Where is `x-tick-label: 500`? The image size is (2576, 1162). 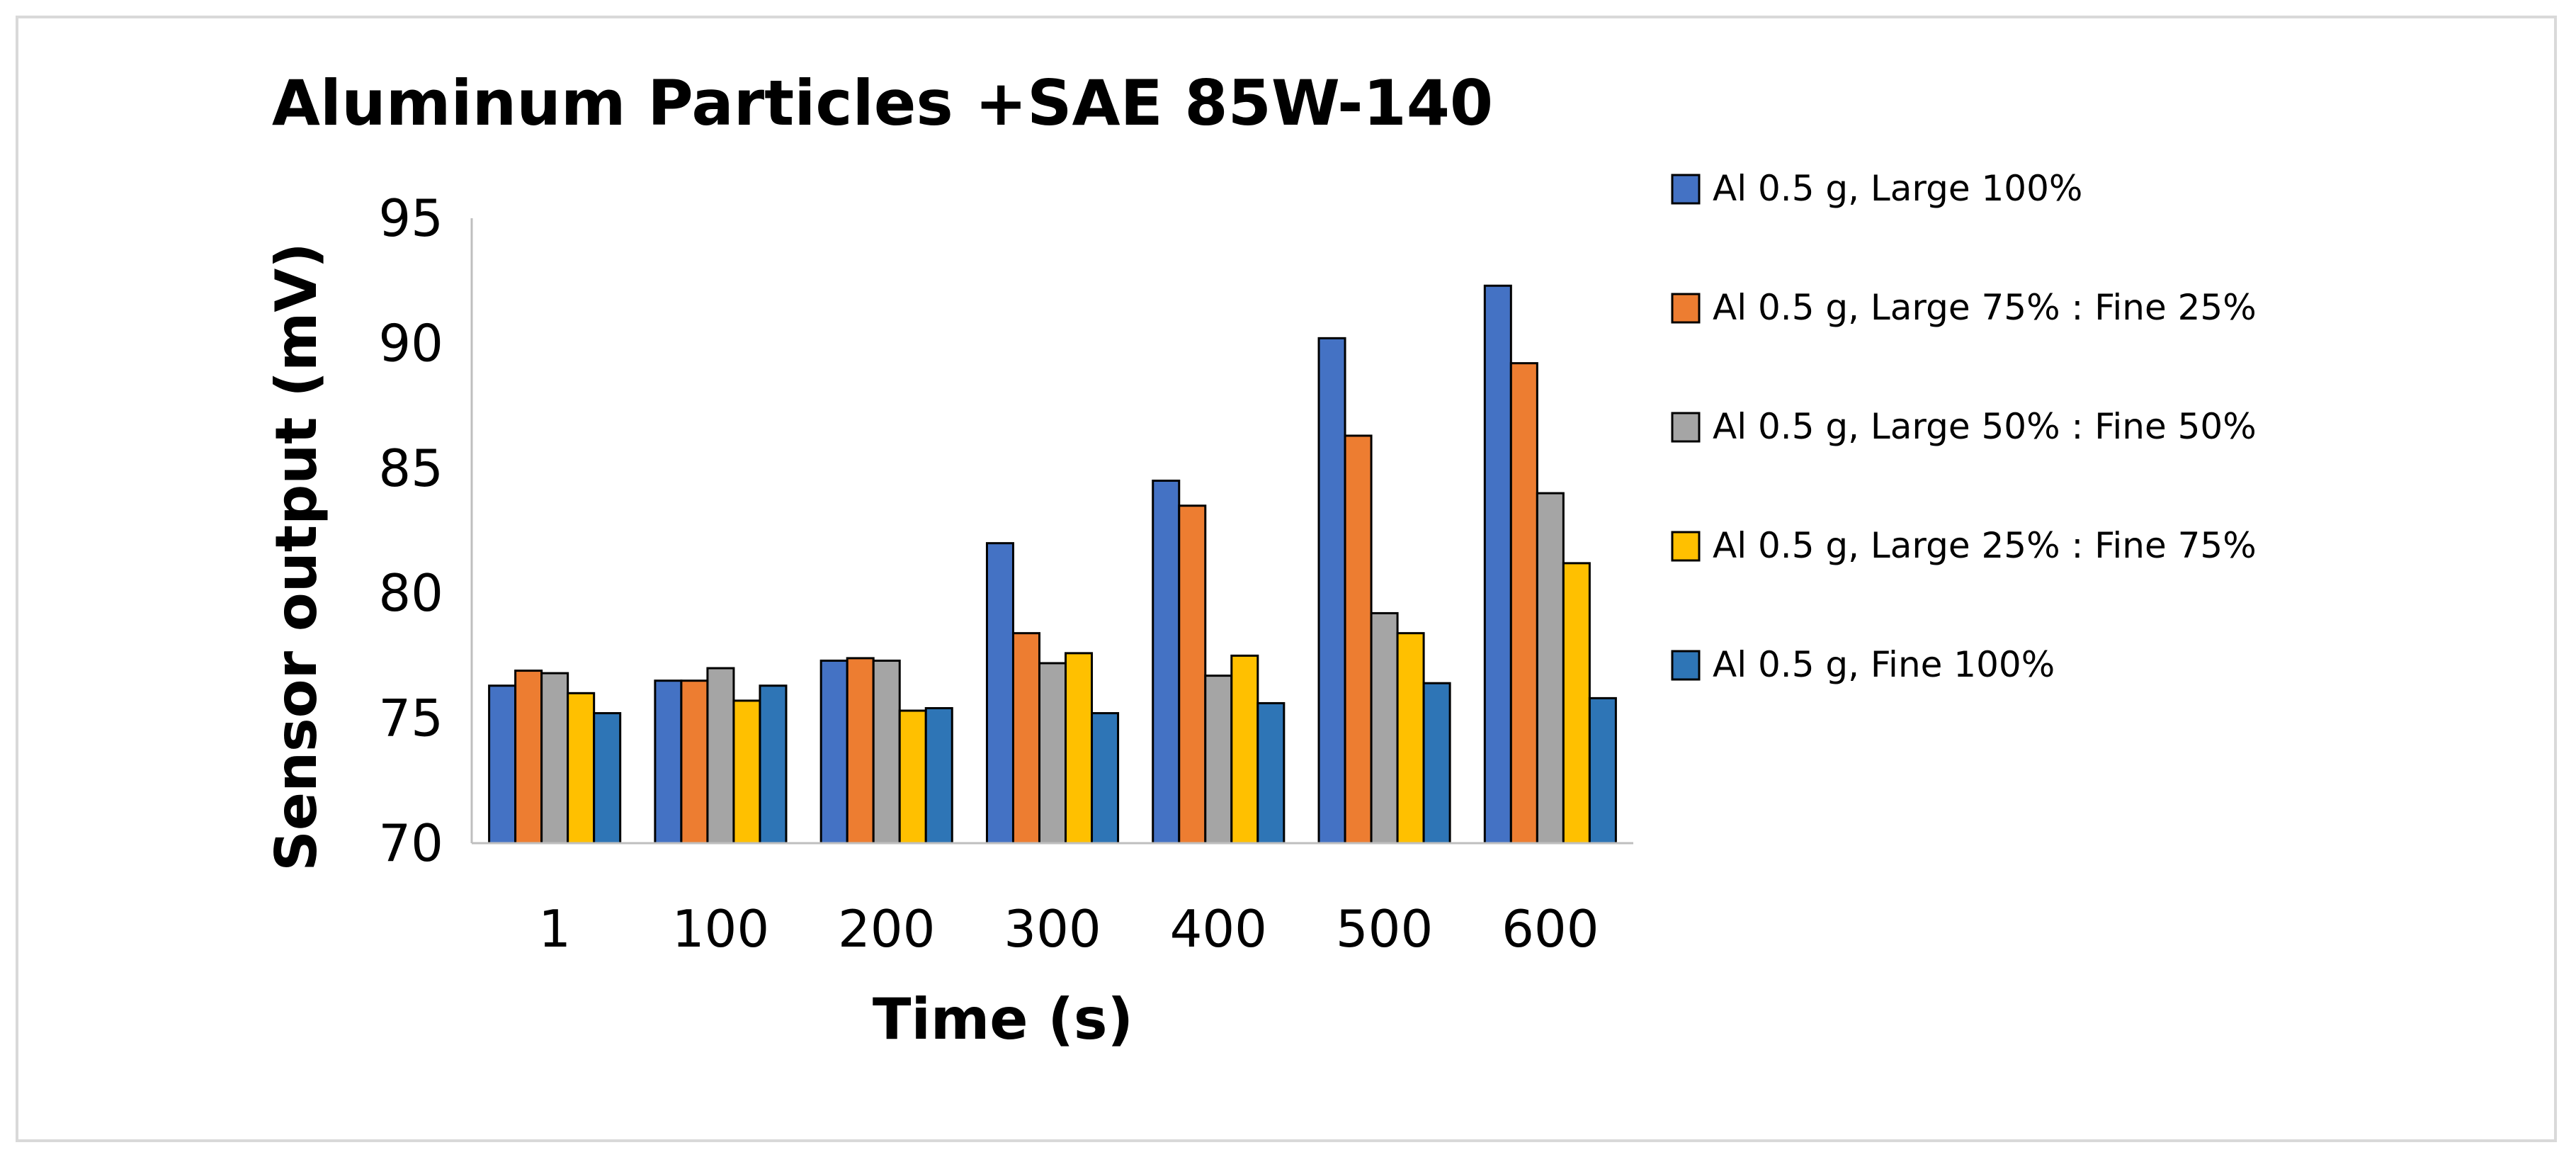
x-tick-label: 500 is located at coordinates (1384, 929).